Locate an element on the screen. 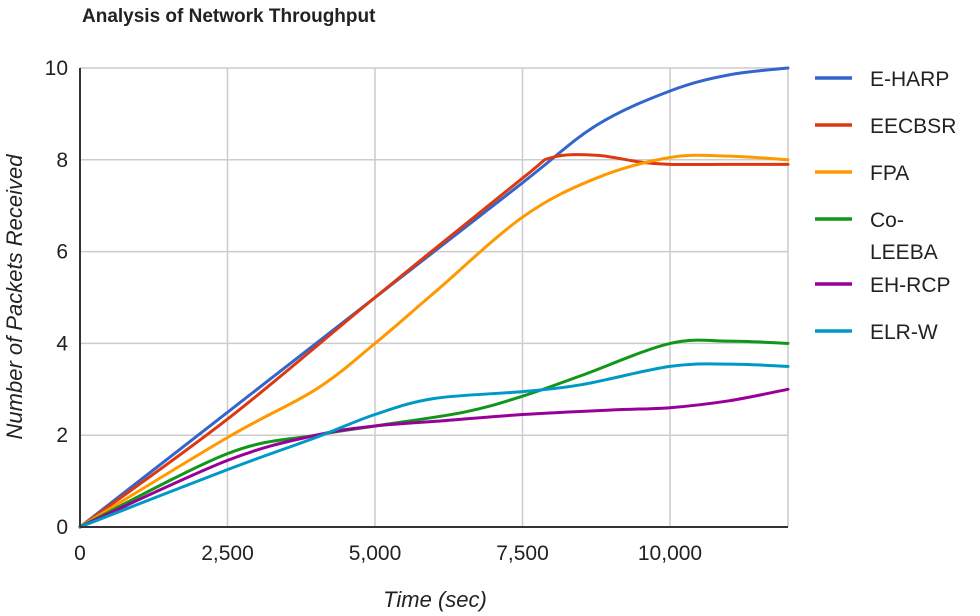 This screenshot has height=616, width=980. x-tick-label: 2,500 is located at coordinates (227, 553).